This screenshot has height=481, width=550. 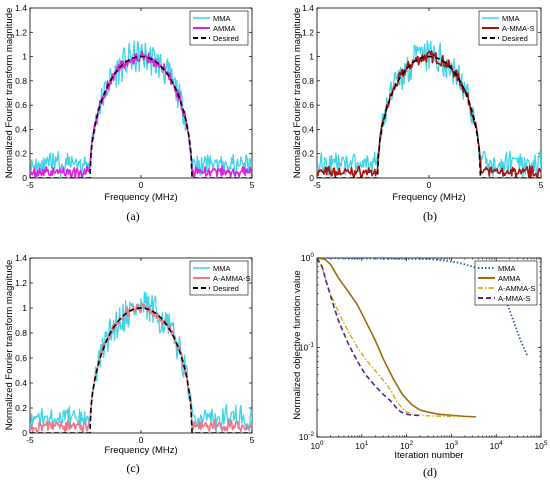 I want to click on tick-label: 10¹, so click(x=361, y=445).